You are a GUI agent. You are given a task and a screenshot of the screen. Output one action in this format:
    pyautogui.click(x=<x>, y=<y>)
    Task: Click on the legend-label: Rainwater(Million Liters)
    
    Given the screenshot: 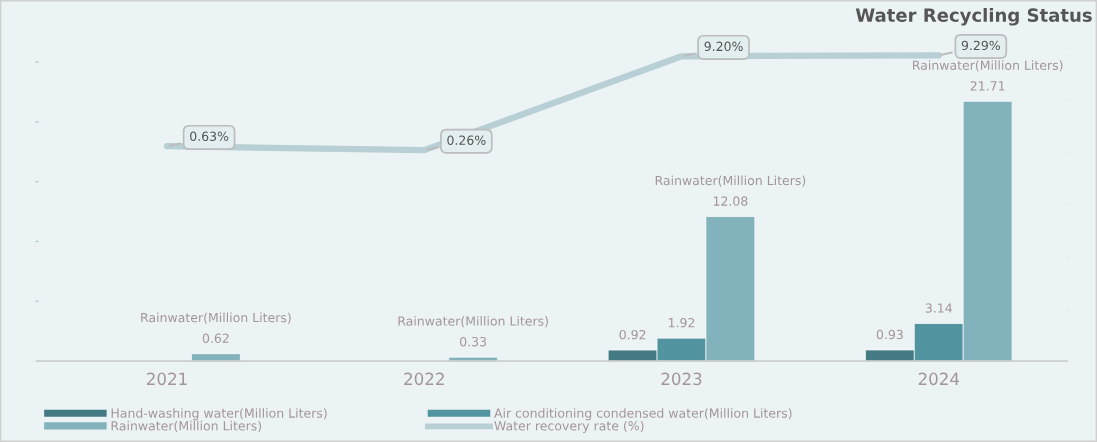 What is the action you would take?
    pyautogui.click(x=186, y=426)
    